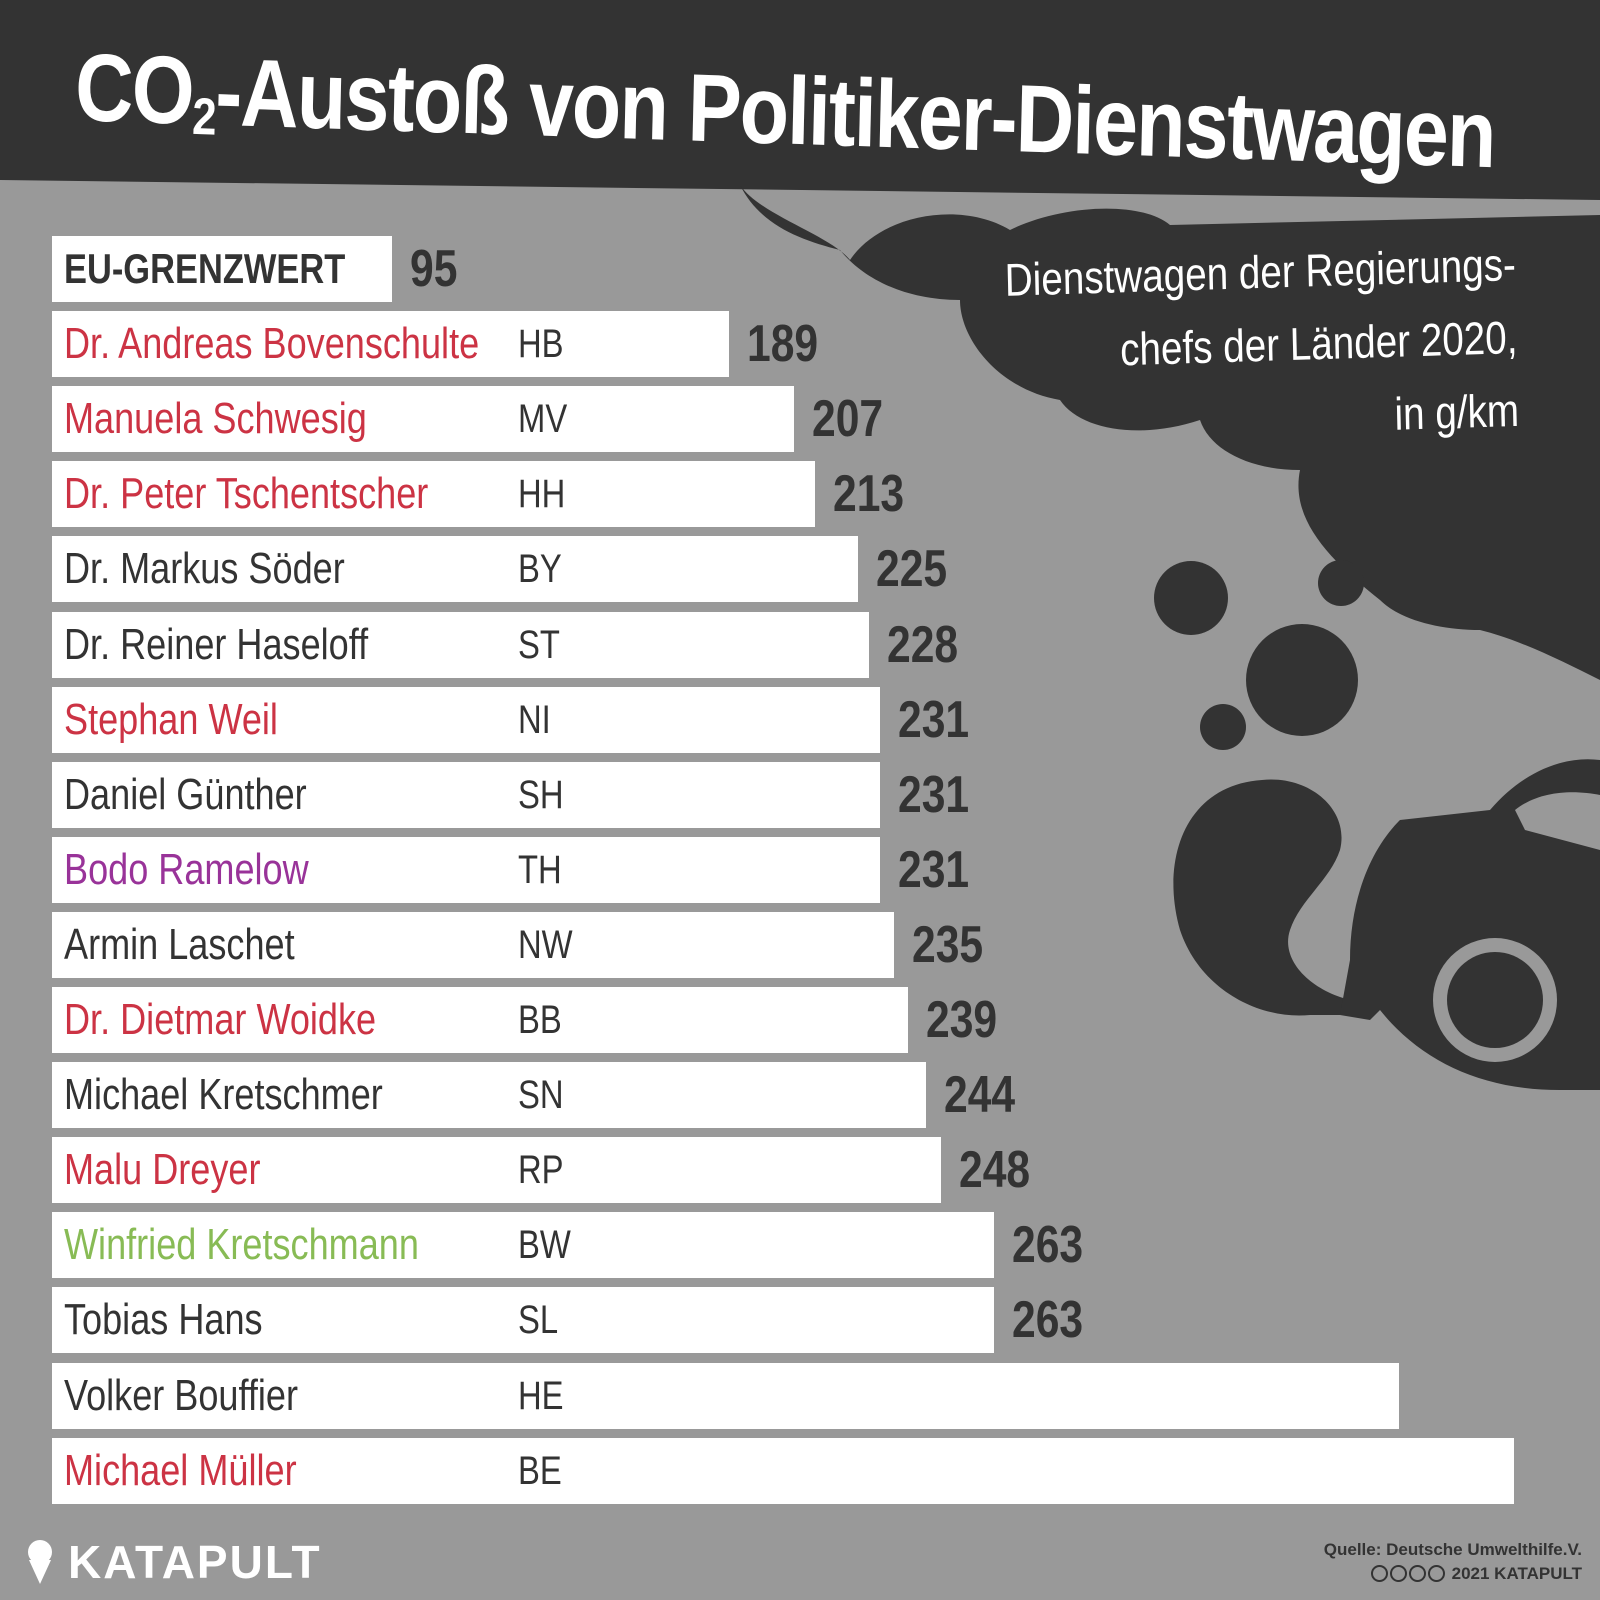 Image resolution: width=1600 pixels, height=1600 pixels. What do you see at coordinates (541, 794) in the screenshot?
I see `state-code-label: SH` at bounding box center [541, 794].